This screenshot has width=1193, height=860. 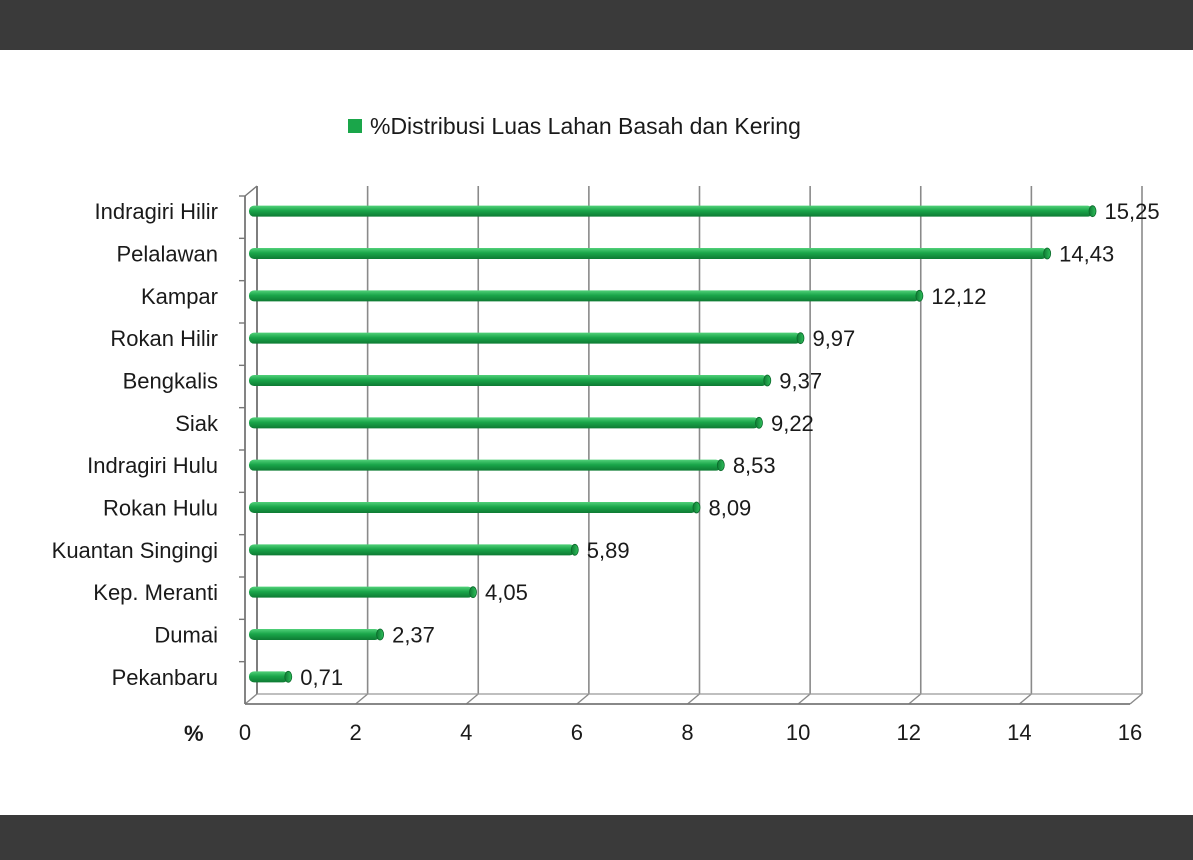 I want to click on category-label-11: Pekanbaru, so click(x=165, y=677).